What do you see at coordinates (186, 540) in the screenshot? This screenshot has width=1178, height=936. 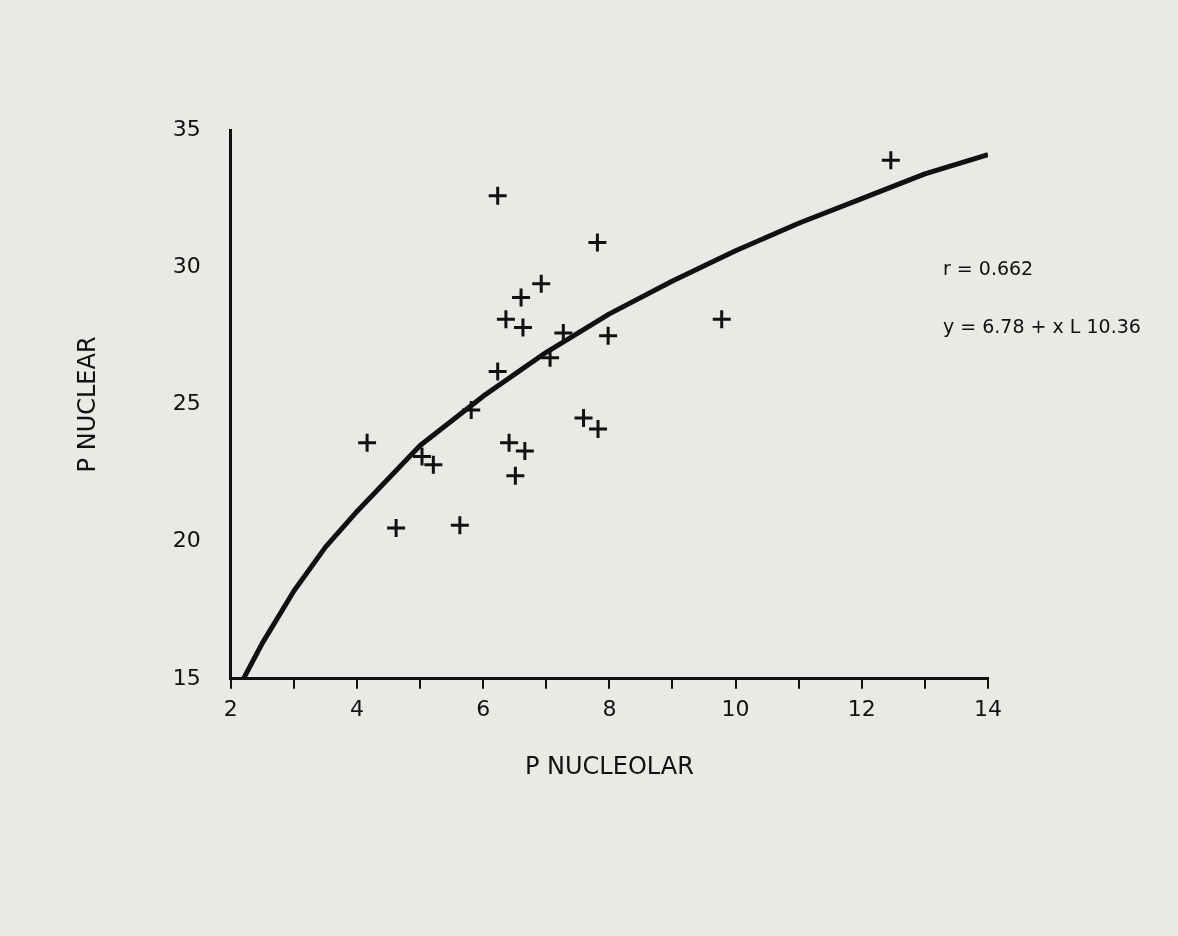 I see `y-tick-label: 20` at bounding box center [186, 540].